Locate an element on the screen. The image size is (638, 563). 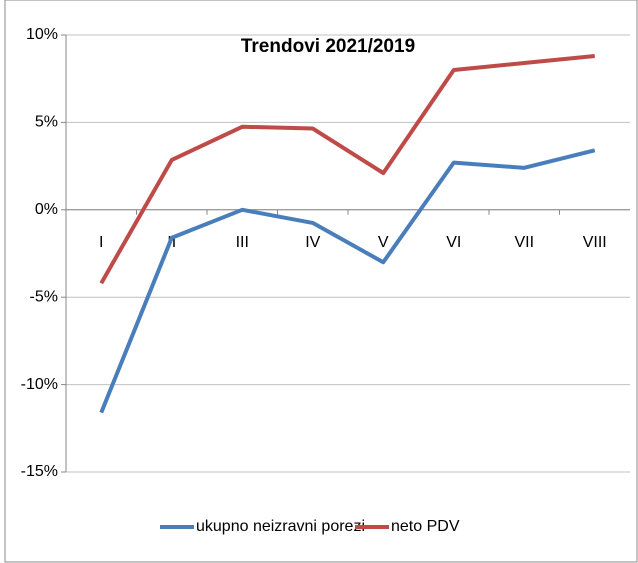
x-tick-label: III is located at coordinates (242, 242).